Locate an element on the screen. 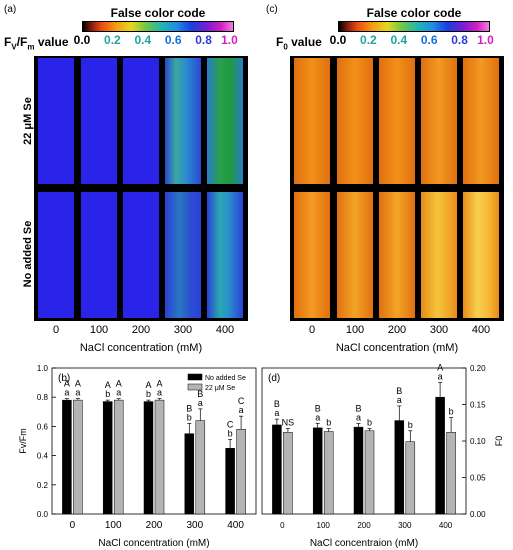 The image size is (513, 550). x-tick-label: 400 is located at coordinates (446, 525).